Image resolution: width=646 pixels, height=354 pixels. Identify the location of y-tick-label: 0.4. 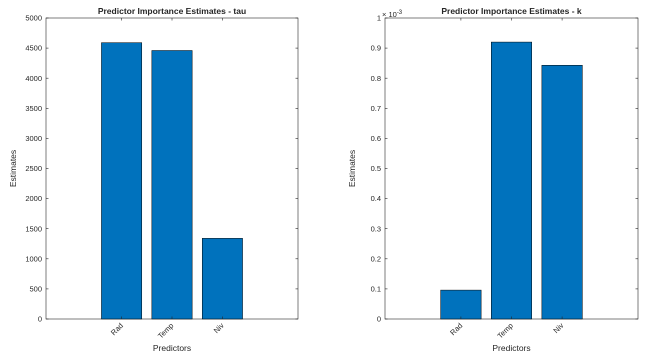
(376, 198).